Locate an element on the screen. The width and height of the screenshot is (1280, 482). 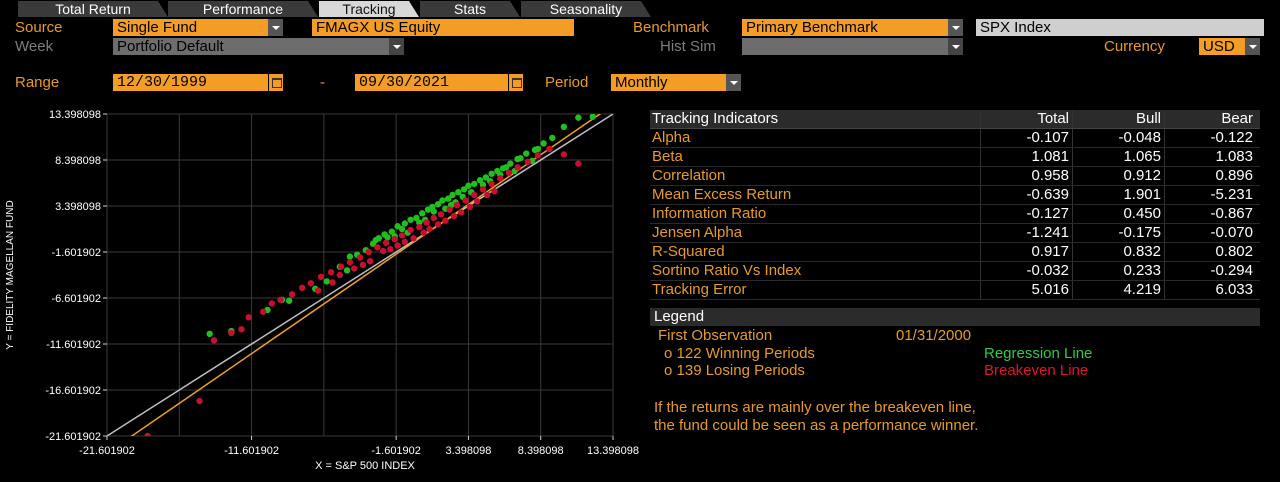
bull-value: 0.450 is located at coordinates (1118, 214).